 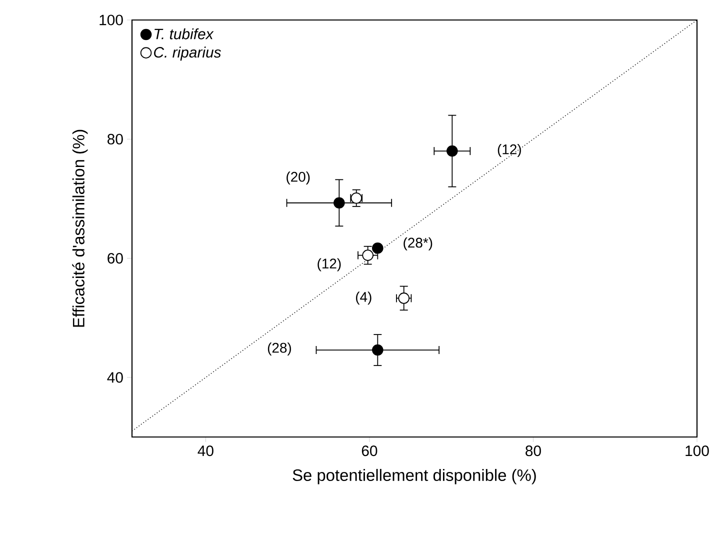 I want to click on y-axis-title: Efficacité d'assimilation (%), so click(x=80, y=228).